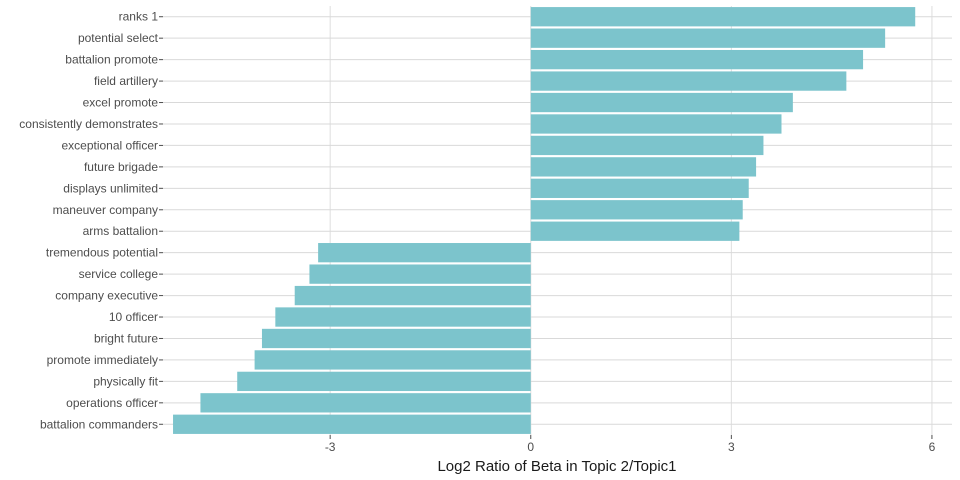  What do you see at coordinates (102, 253) in the screenshot?
I see `y-tick-label: tremendous potential` at bounding box center [102, 253].